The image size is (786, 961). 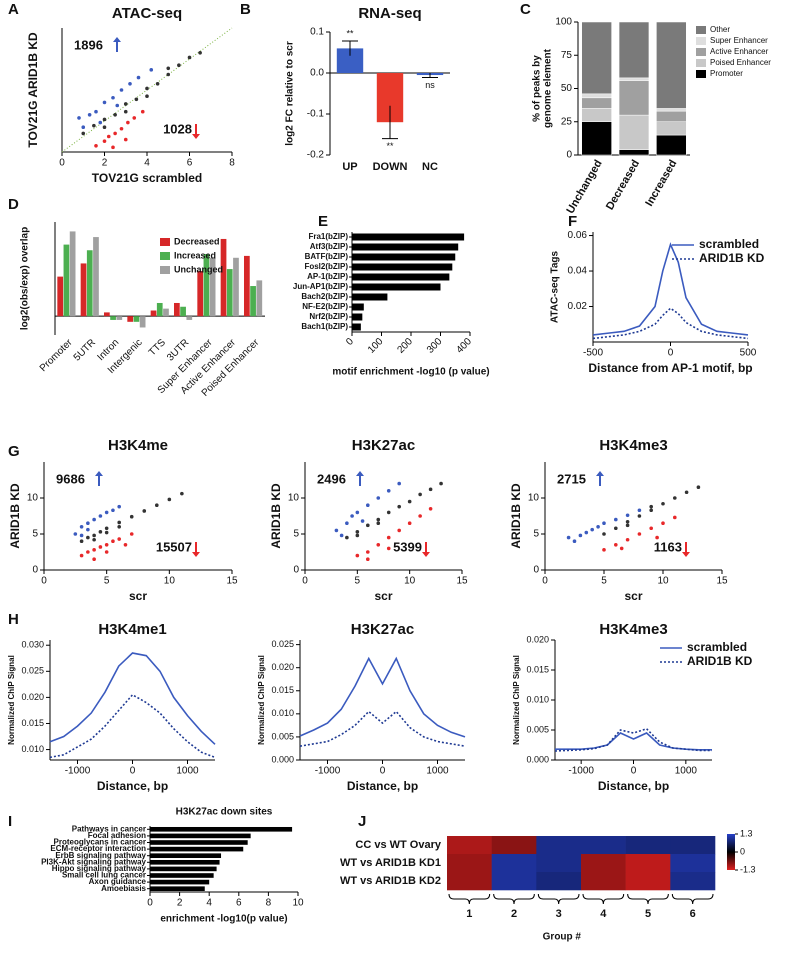 I want to click on y-tick-label: NF-E2(bZIP), so click(x=325, y=306).